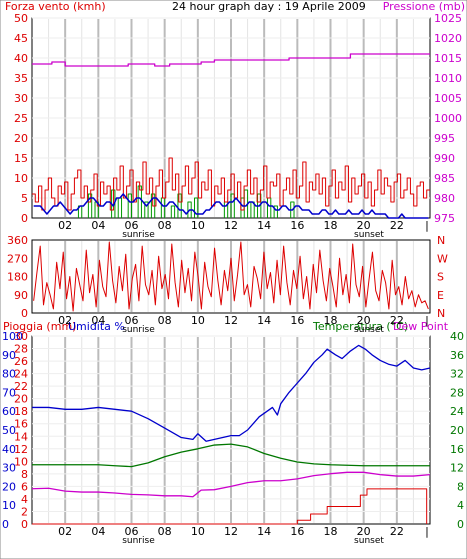 The height and width of the screenshot is (559, 467). I want to click on pressure-series, so click(231, 60).